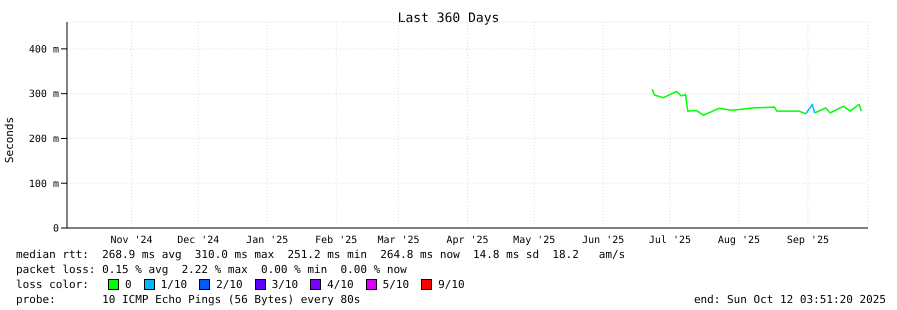 The width and height of the screenshot is (897, 310). Describe the element at coordinates (43, 139) in the screenshot. I see `y-tick-label: 200 m` at that location.